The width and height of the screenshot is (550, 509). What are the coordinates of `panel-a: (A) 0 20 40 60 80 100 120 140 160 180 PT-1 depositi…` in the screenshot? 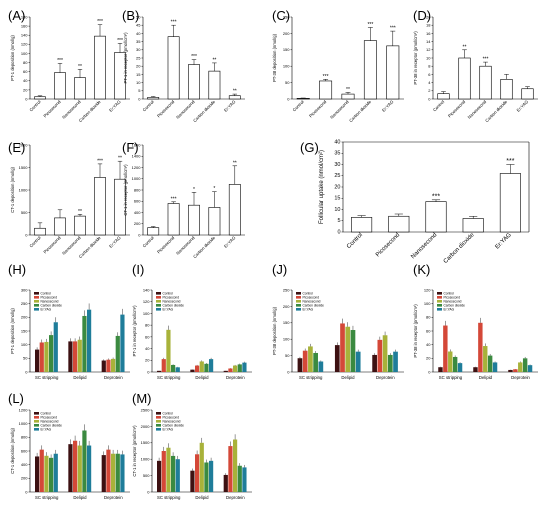 It's located at (69, 65).